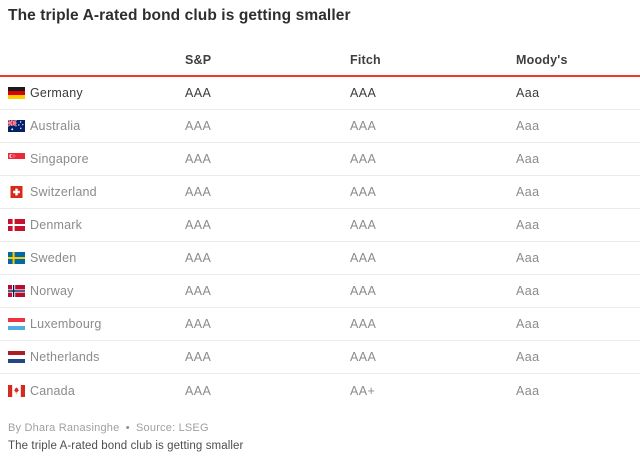  I want to click on table-row: Denmark AAA AAA Aaa, so click(320, 225).